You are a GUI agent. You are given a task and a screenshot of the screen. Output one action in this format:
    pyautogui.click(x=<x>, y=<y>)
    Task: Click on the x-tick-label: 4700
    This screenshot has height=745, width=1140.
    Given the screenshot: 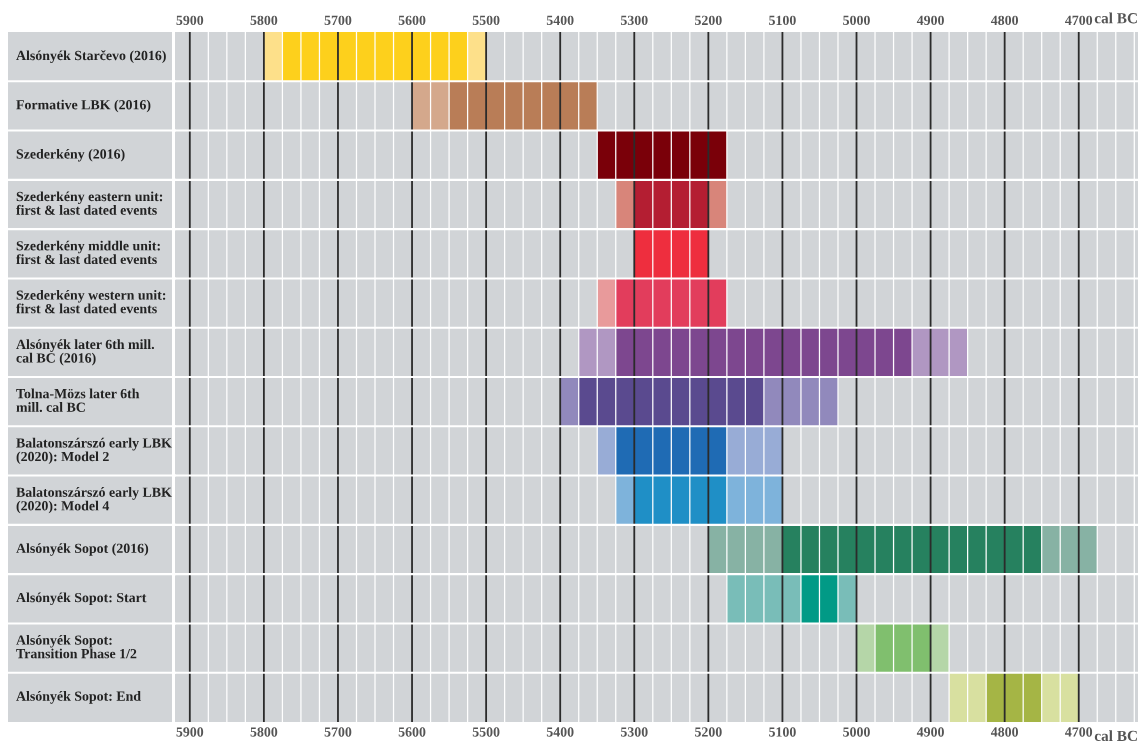 What is the action you would take?
    pyautogui.click(x=1079, y=732)
    